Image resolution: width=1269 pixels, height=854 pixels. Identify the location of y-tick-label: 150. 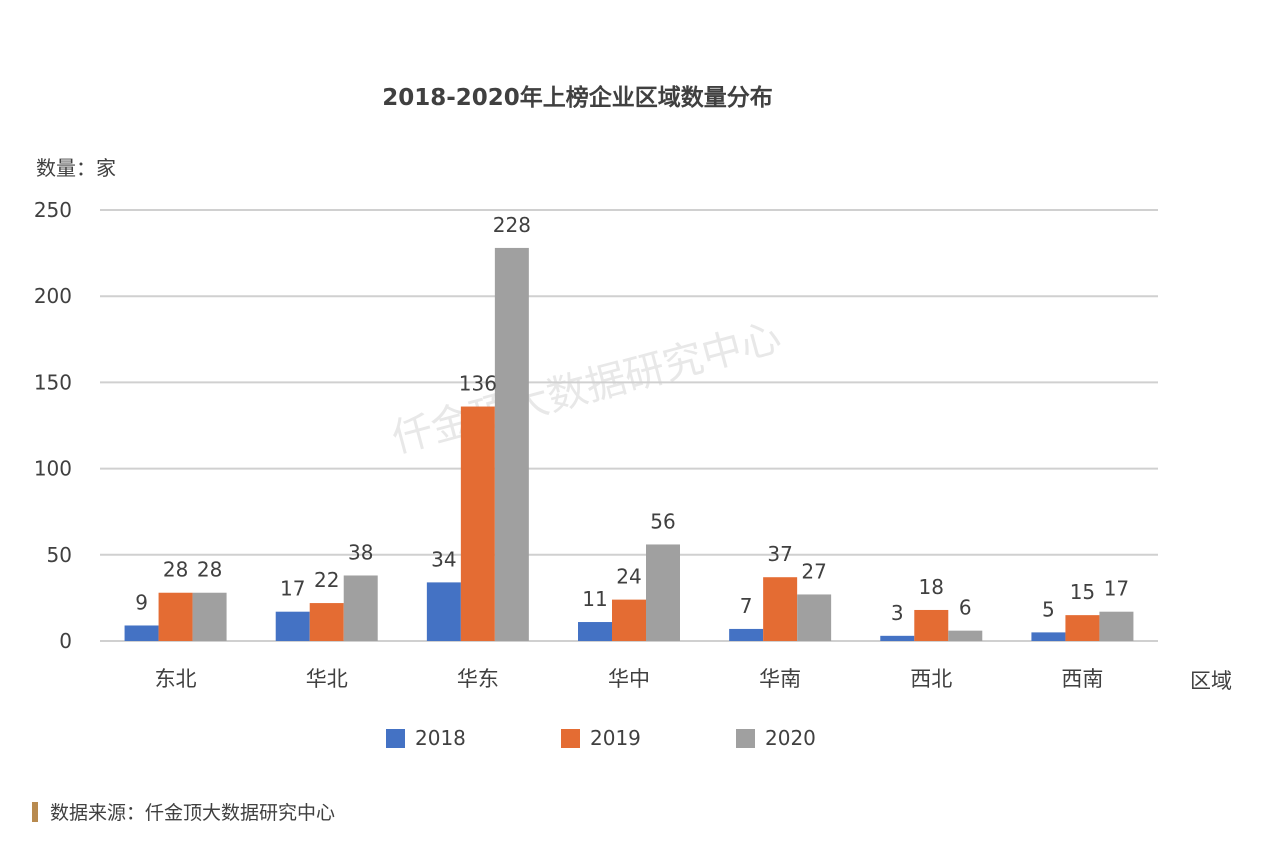
(53, 382).